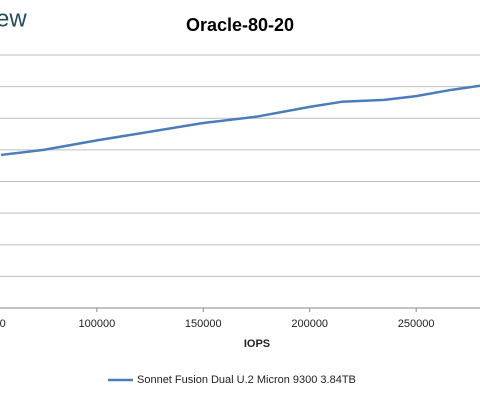  I want to click on x-tick-label: 250000, so click(416, 324).